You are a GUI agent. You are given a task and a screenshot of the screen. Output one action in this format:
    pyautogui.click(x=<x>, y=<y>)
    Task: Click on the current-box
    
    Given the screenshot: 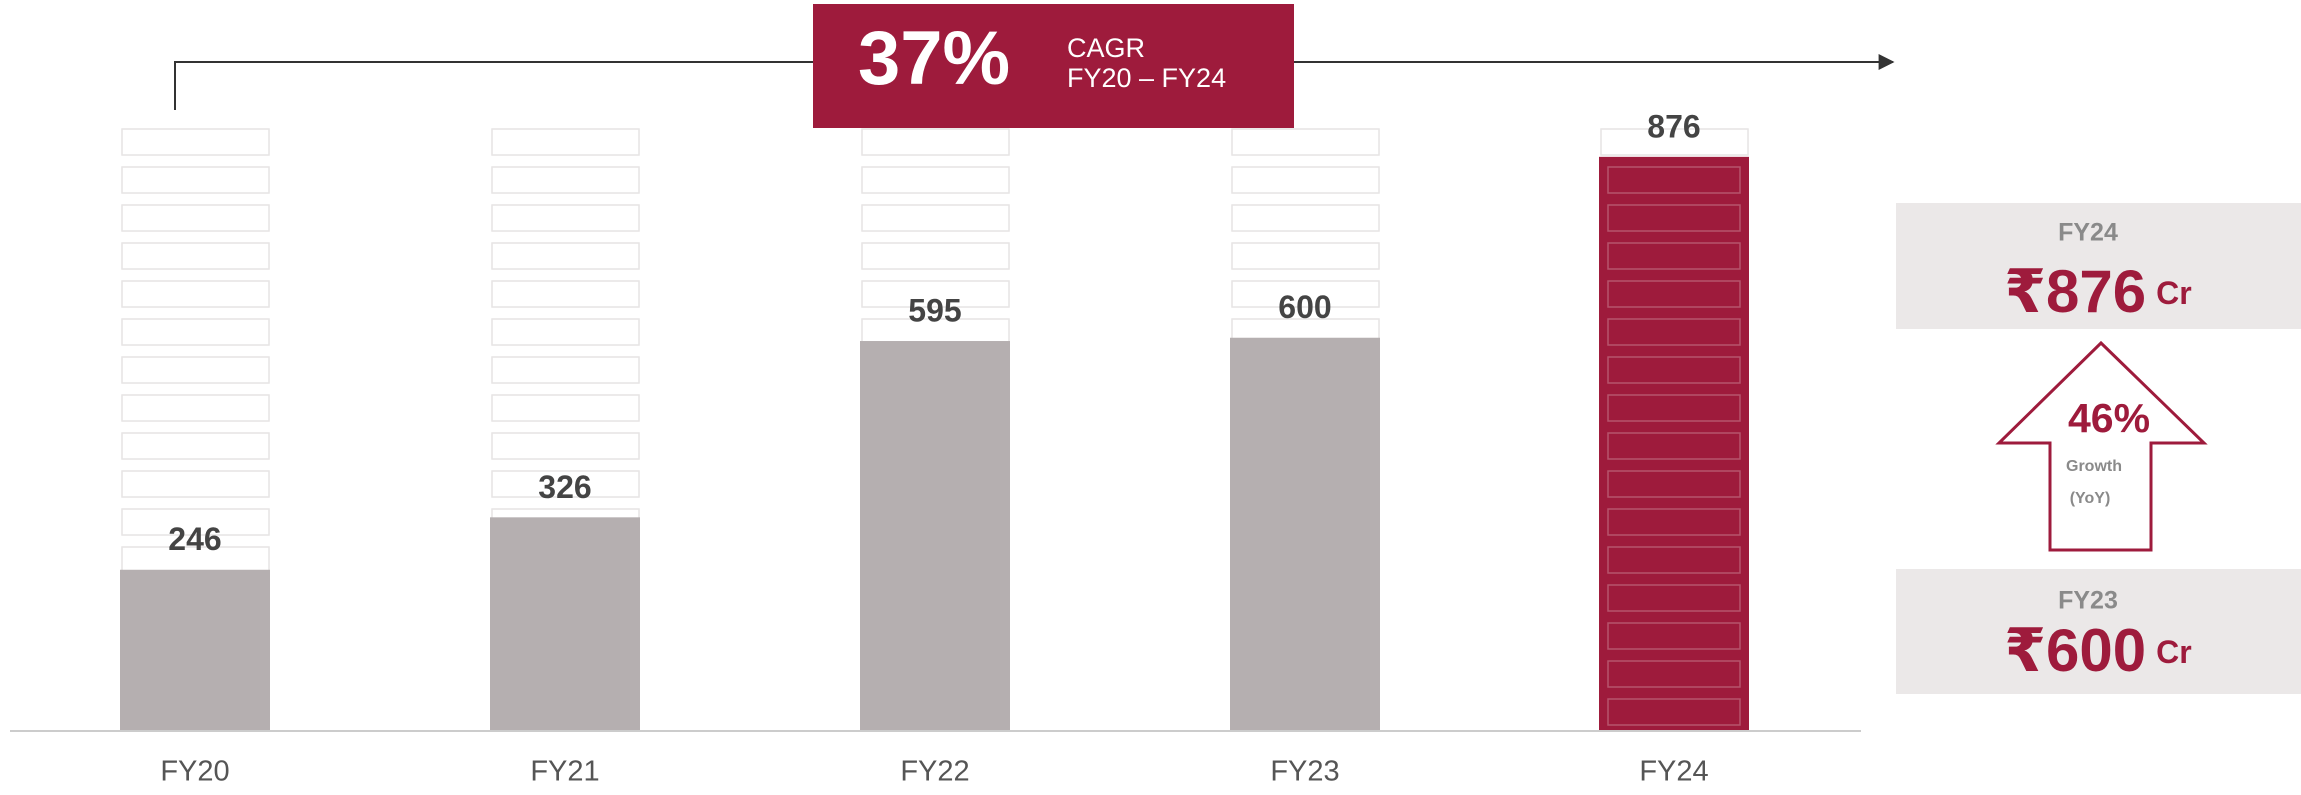 What is the action you would take?
    pyautogui.click(x=2098, y=266)
    